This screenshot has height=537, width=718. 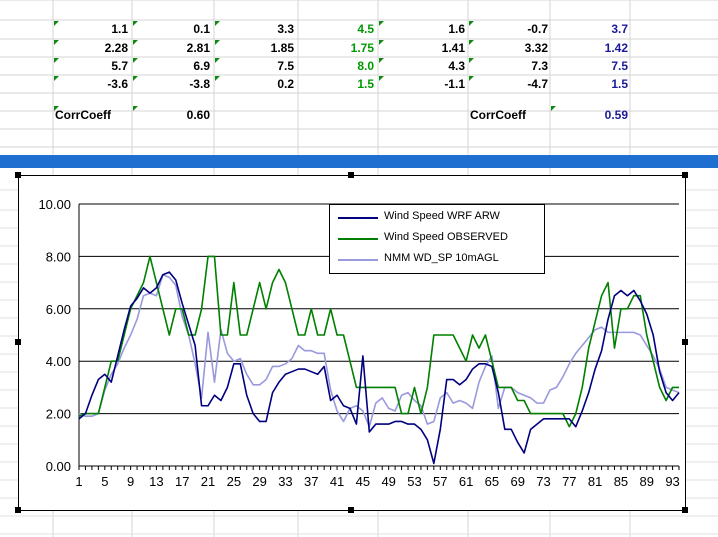 What do you see at coordinates (119, 29) in the screenshot?
I see `sheet-cell-r1-c1: 1.1` at bounding box center [119, 29].